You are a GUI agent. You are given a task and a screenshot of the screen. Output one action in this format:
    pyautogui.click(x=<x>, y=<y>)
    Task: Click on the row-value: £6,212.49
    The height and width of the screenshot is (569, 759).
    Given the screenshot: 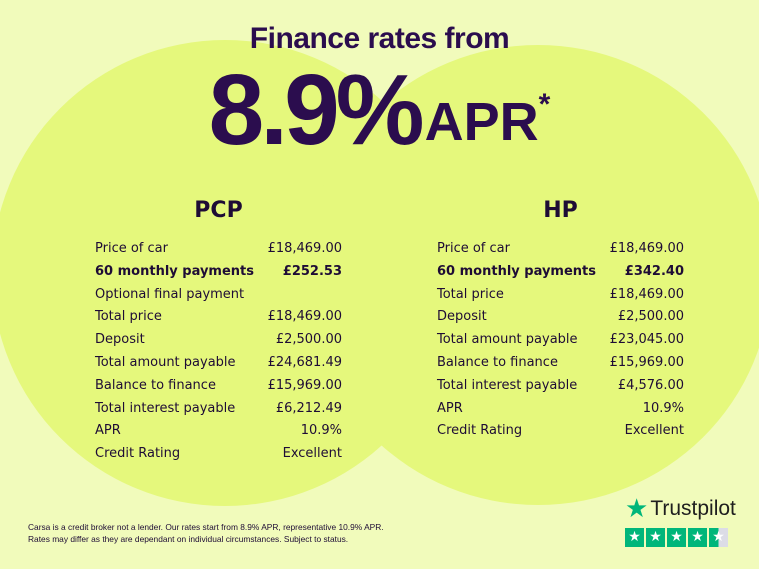 What is the action you would take?
    pyautogui.click(x=308, y=408)
    